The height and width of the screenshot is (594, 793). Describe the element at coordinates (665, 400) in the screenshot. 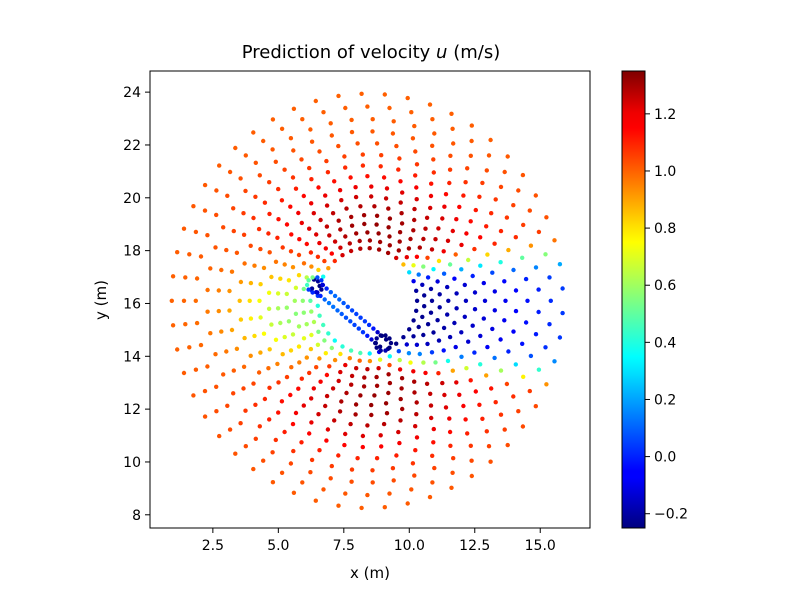

I see `colorbar-tick-label: 0.2` at that location.